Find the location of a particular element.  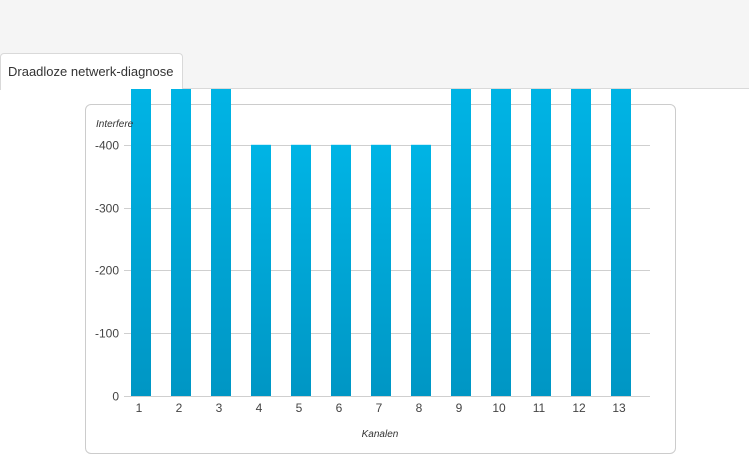

y-tick-label: -300 is located at coordinates (107, 209).